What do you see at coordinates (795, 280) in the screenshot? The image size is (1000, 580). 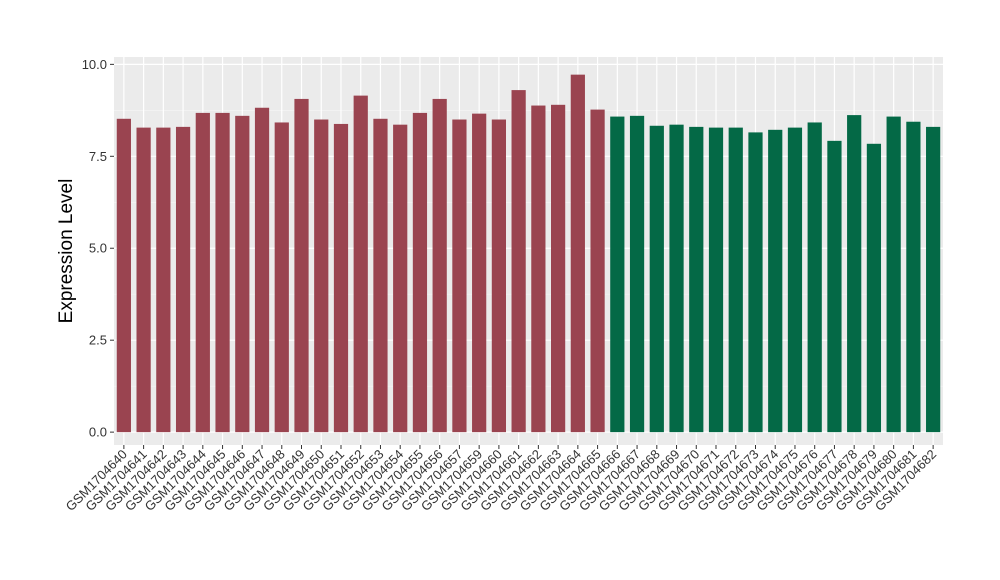 I see `bar-GSM1704675` at bounding box center [795, 280].